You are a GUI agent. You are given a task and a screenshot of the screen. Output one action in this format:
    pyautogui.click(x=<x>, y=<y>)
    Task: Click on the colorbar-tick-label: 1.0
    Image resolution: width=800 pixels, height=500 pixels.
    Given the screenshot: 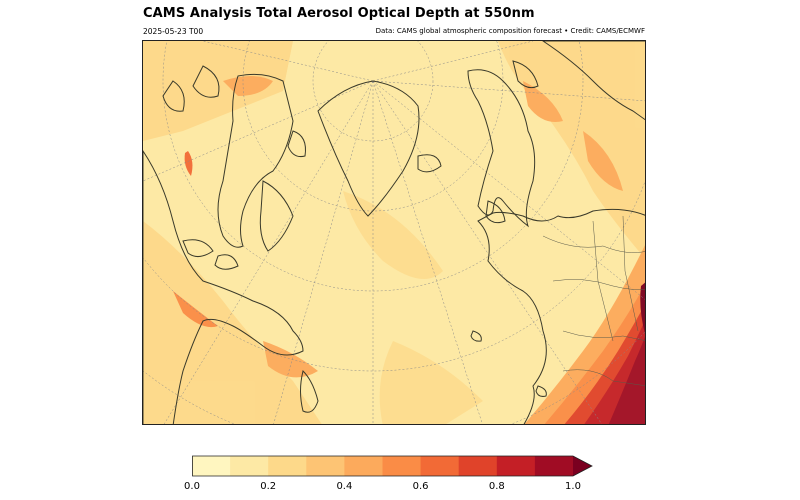 What is the action you would take?
    pyautogui.click(x=573, y=486)
    